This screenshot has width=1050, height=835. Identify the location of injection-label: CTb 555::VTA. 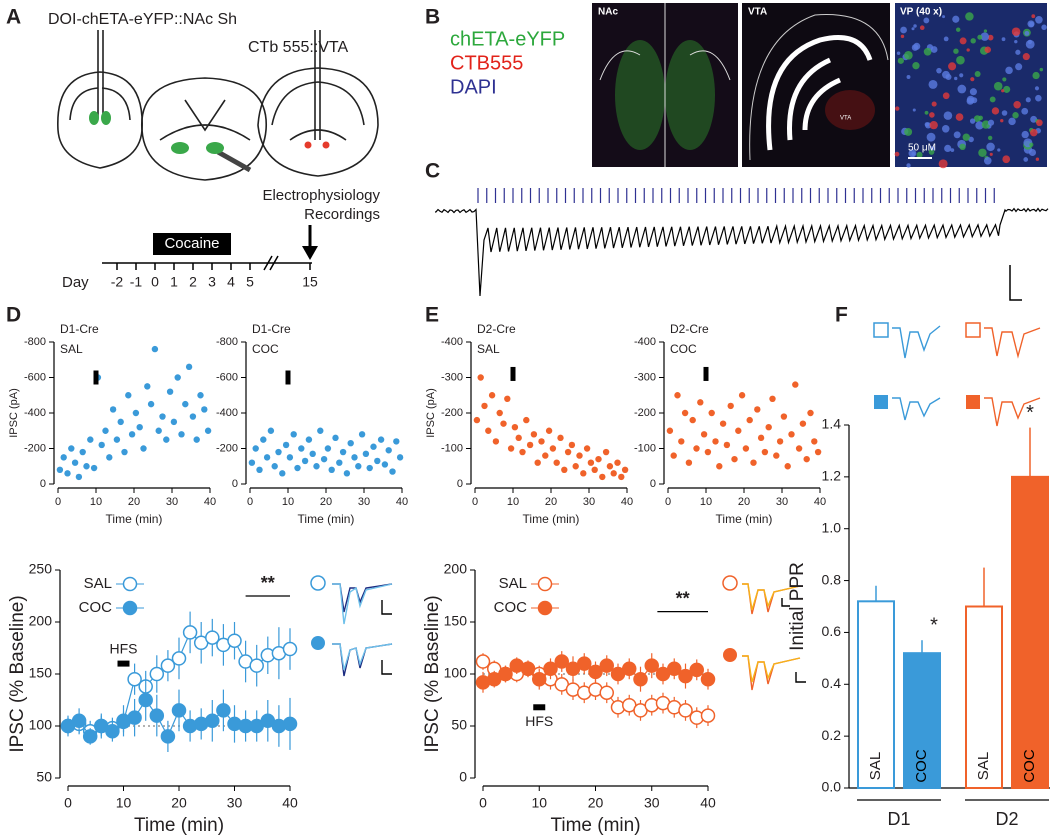
(298, 47).